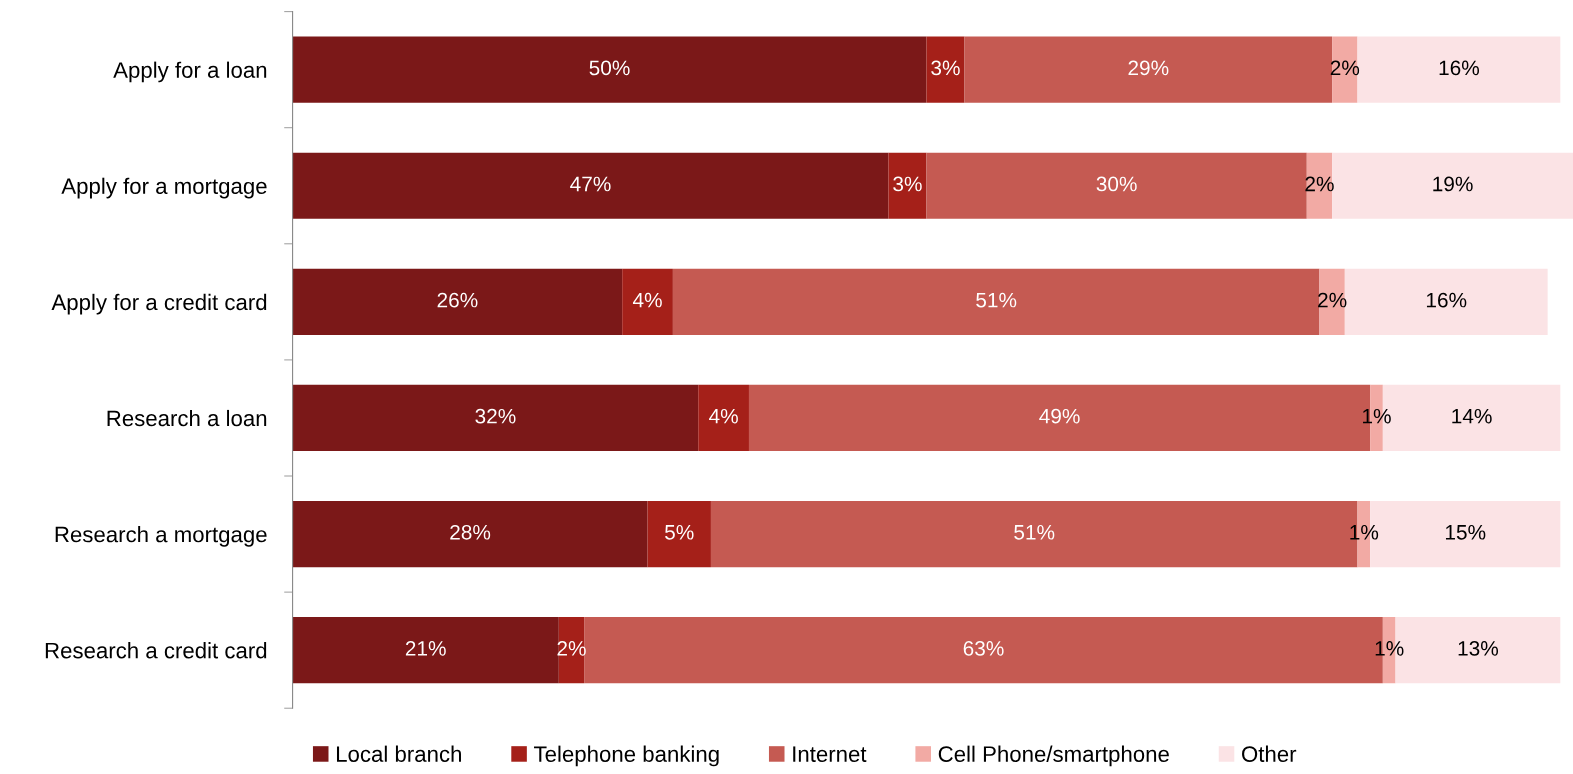  Describe the element at coordinates (161, 536) in the screenshot. I see `y-tick-label: Research a mortgage` at that location.